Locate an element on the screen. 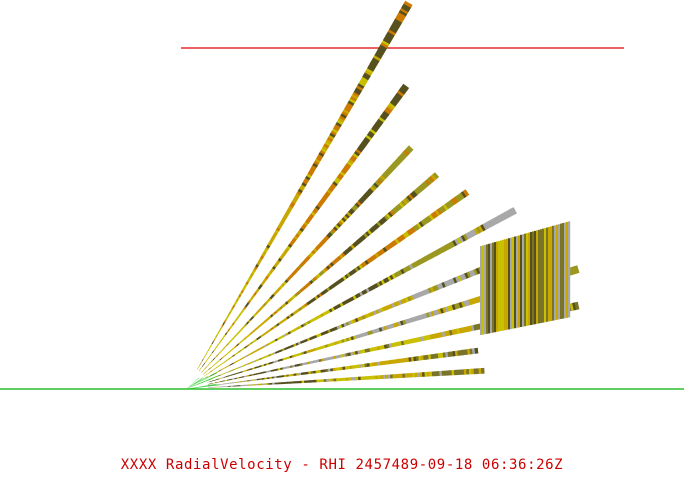  near-origin-return is located at coordinates (202, 382).